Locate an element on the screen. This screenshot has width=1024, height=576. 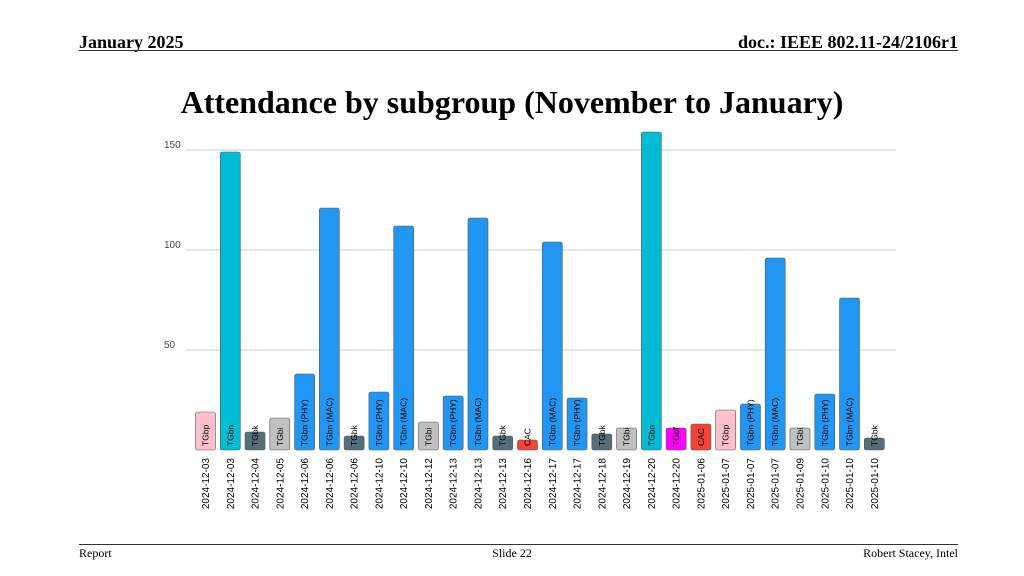
x-tick-label: 2024-12-16 is located at coordinates (528, 484).